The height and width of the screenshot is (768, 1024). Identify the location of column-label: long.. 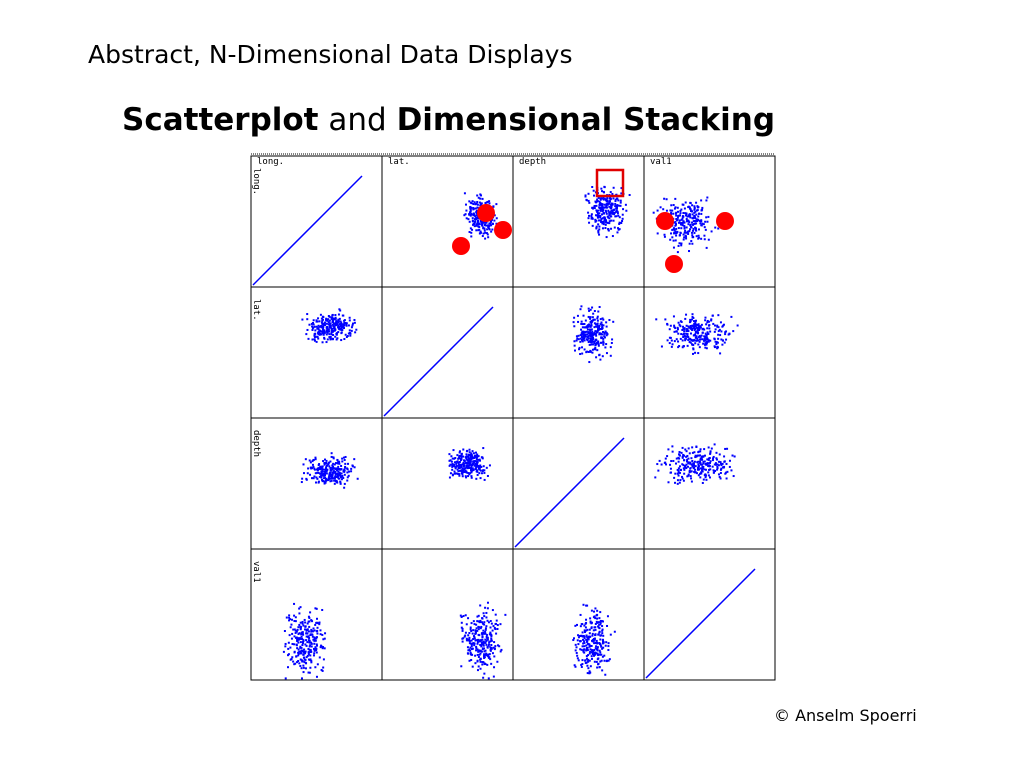
(270, 162).